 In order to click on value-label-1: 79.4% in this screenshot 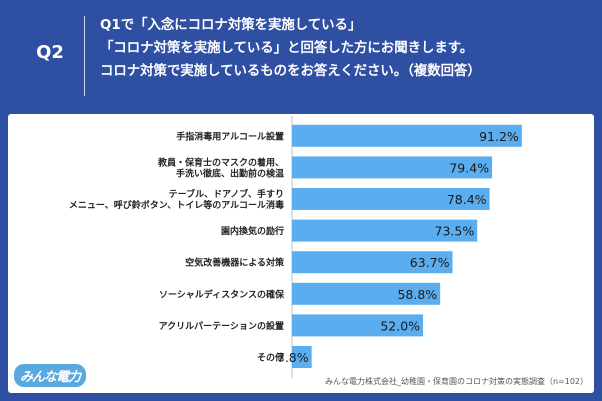, I will do `click(469, 167)`.